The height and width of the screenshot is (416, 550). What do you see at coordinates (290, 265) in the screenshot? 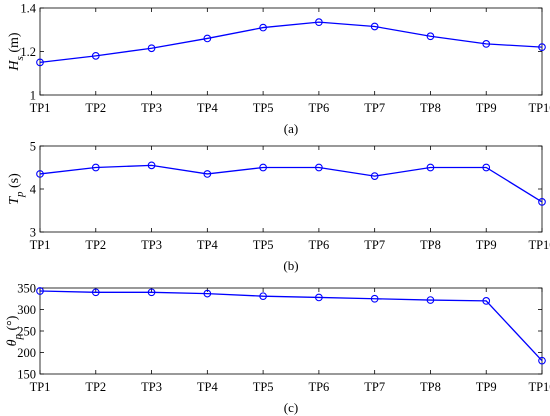
I see `panel-caption: (b)` at bounding box center [290, 265].